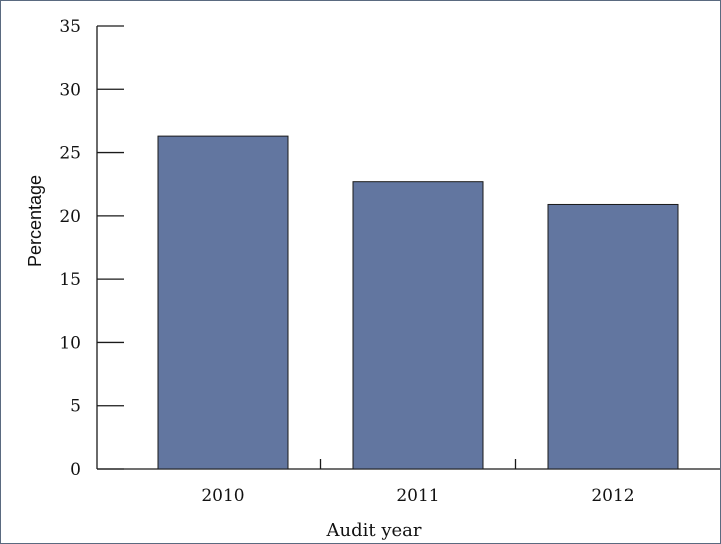 This screenshot has width=721, height=544. What do you see at coordinates (75, 407) in the screenshot?
I see `y-tick-label: 5` at bounding box center [75, 407].